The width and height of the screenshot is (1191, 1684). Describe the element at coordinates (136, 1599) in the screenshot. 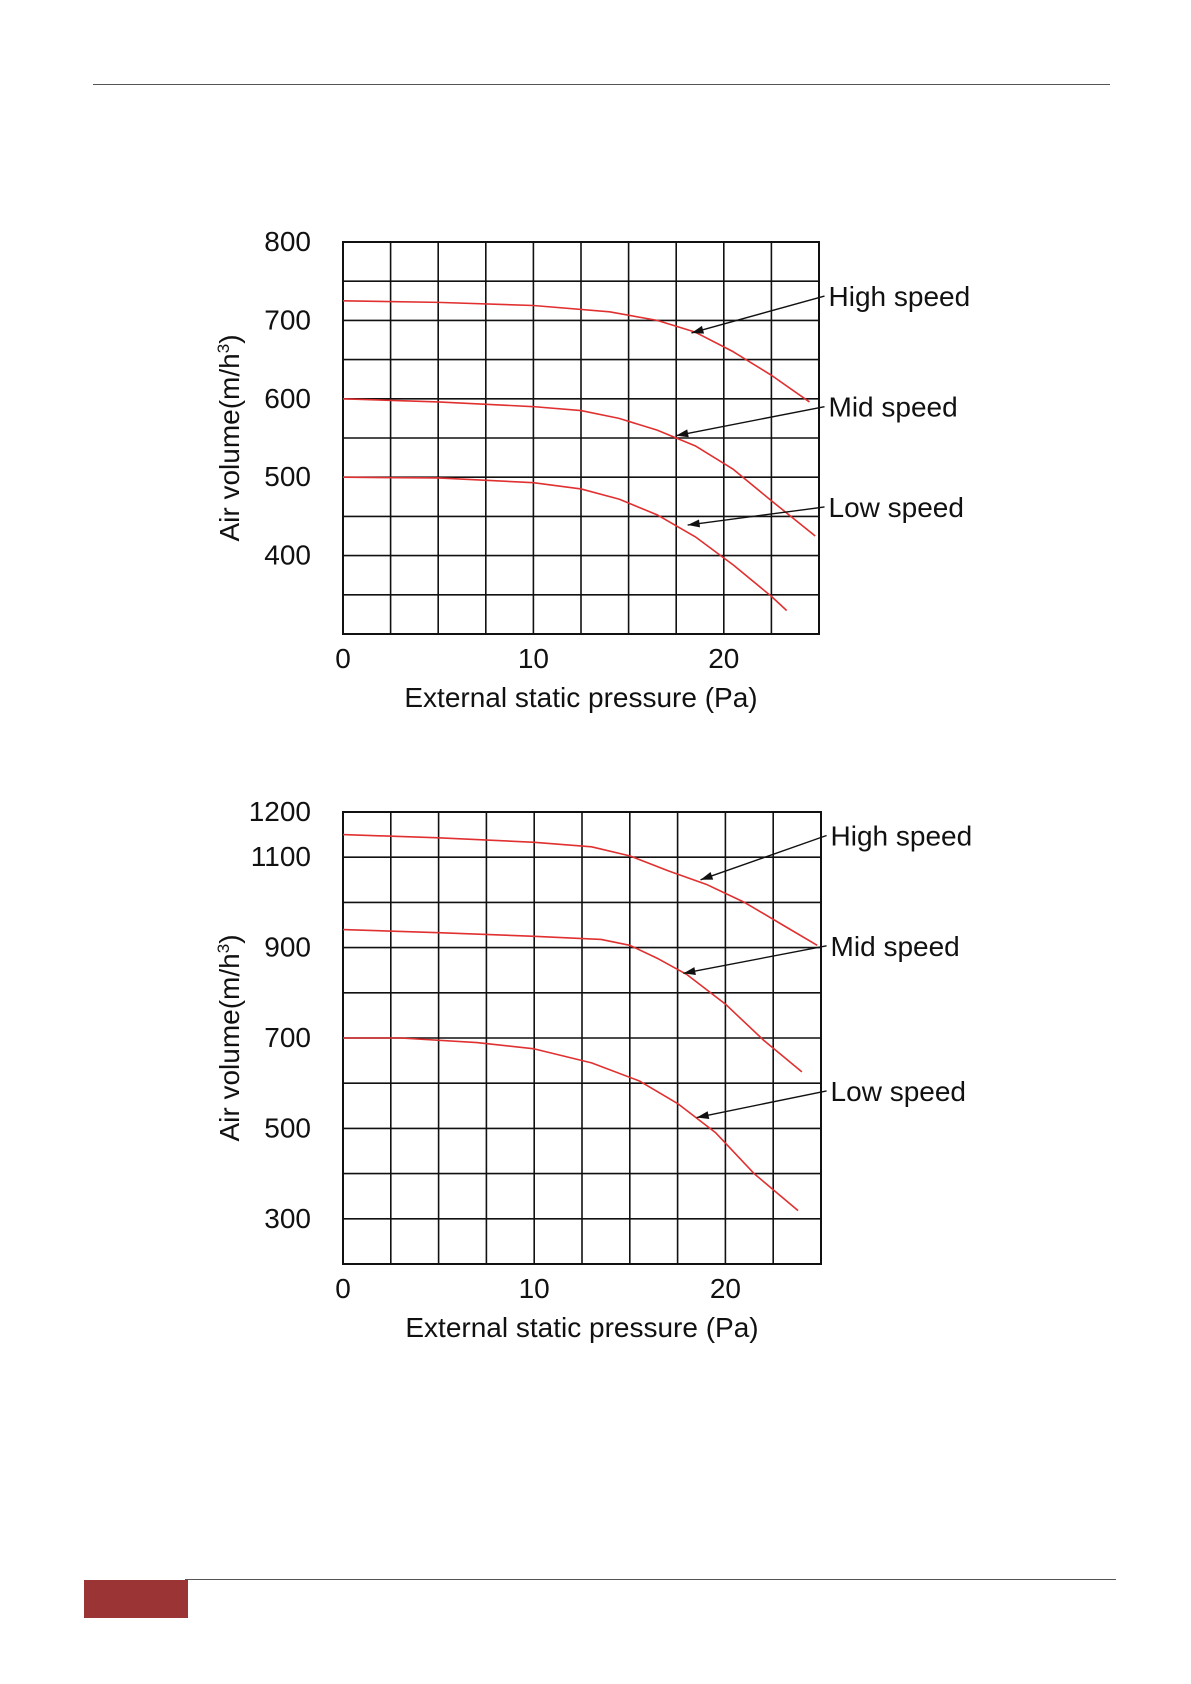

I see `footer-color-block` at that location.